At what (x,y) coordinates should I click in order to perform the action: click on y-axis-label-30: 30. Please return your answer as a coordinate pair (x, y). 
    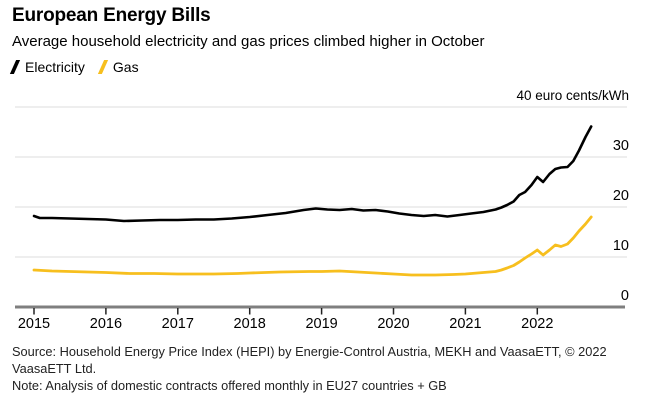
    Looking at the image, I should click on (620, 146).